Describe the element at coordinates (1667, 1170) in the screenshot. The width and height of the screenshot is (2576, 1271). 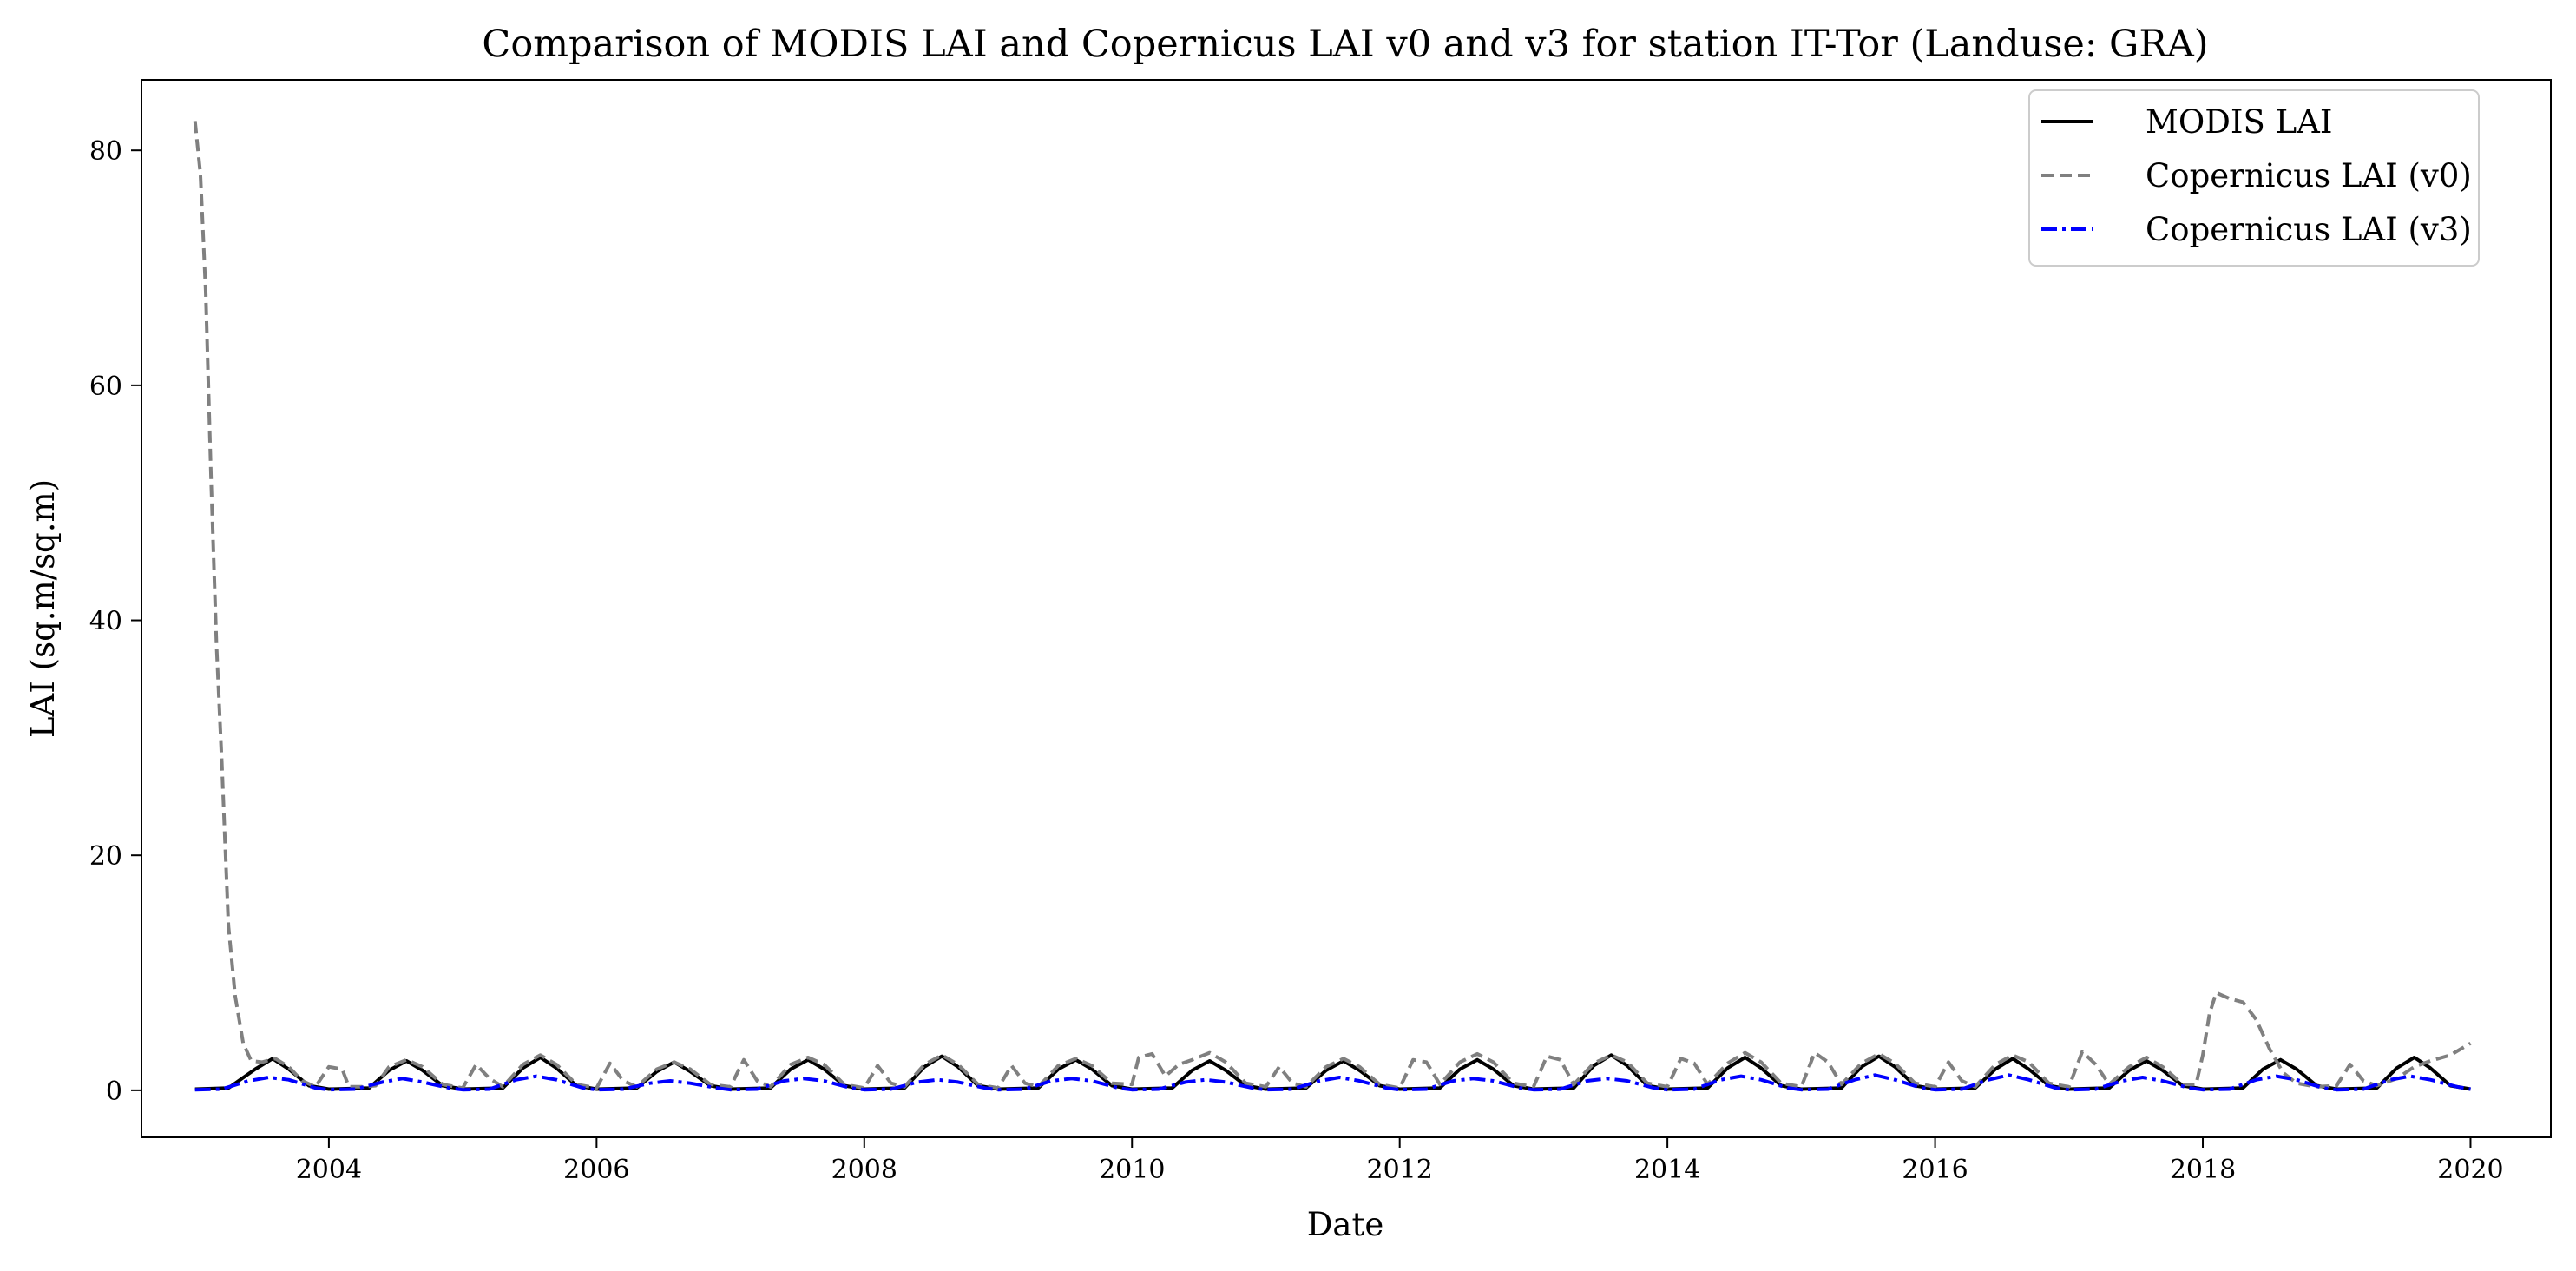
I see `x-tick-label: 2014` at that location.